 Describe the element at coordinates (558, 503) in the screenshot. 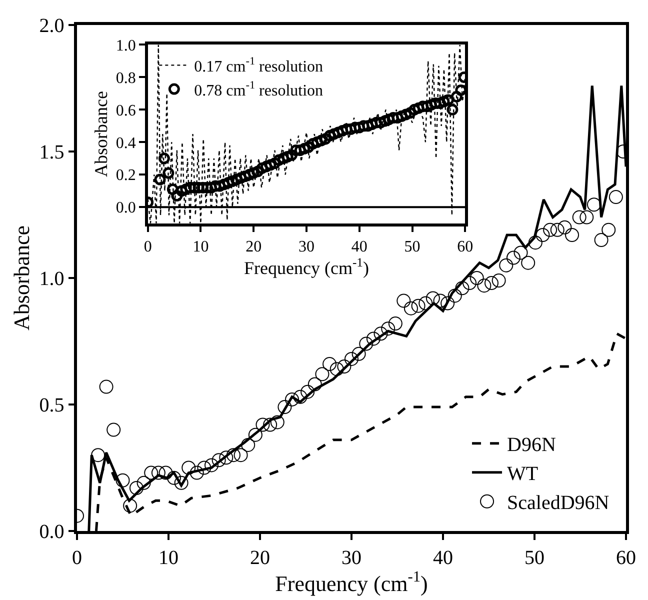

I see `legend-label: ScaledD96N` at that location.